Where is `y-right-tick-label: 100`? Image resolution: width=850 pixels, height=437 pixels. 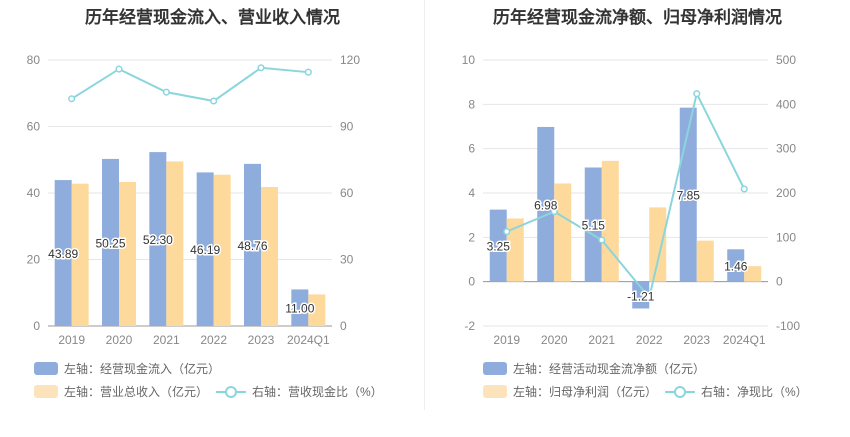 y-right-tick-label: 100 is located at coordinates (786, 237).